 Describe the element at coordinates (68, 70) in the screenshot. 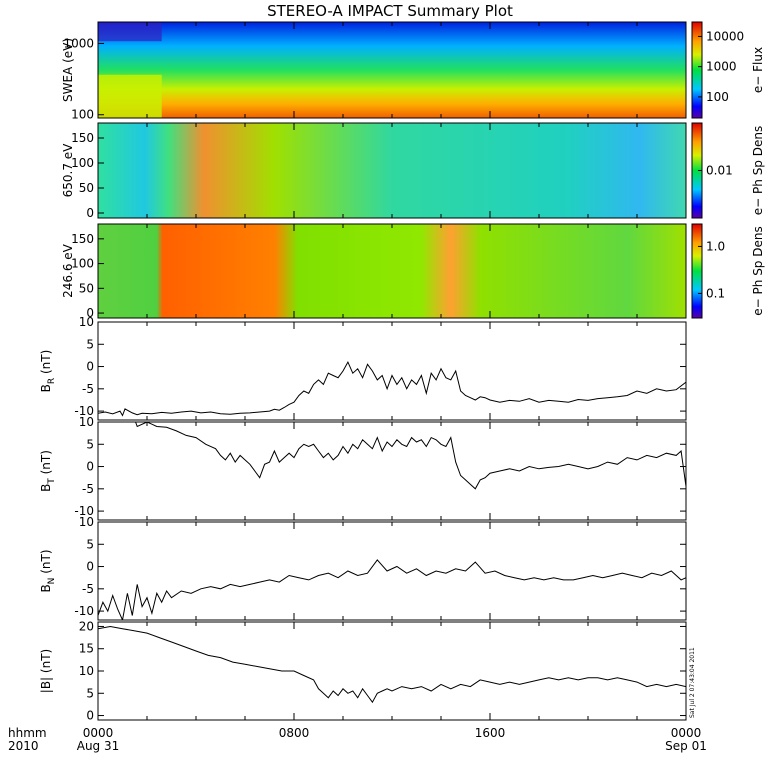

I see `y-axis-label: SWEA (eV)` at that location.